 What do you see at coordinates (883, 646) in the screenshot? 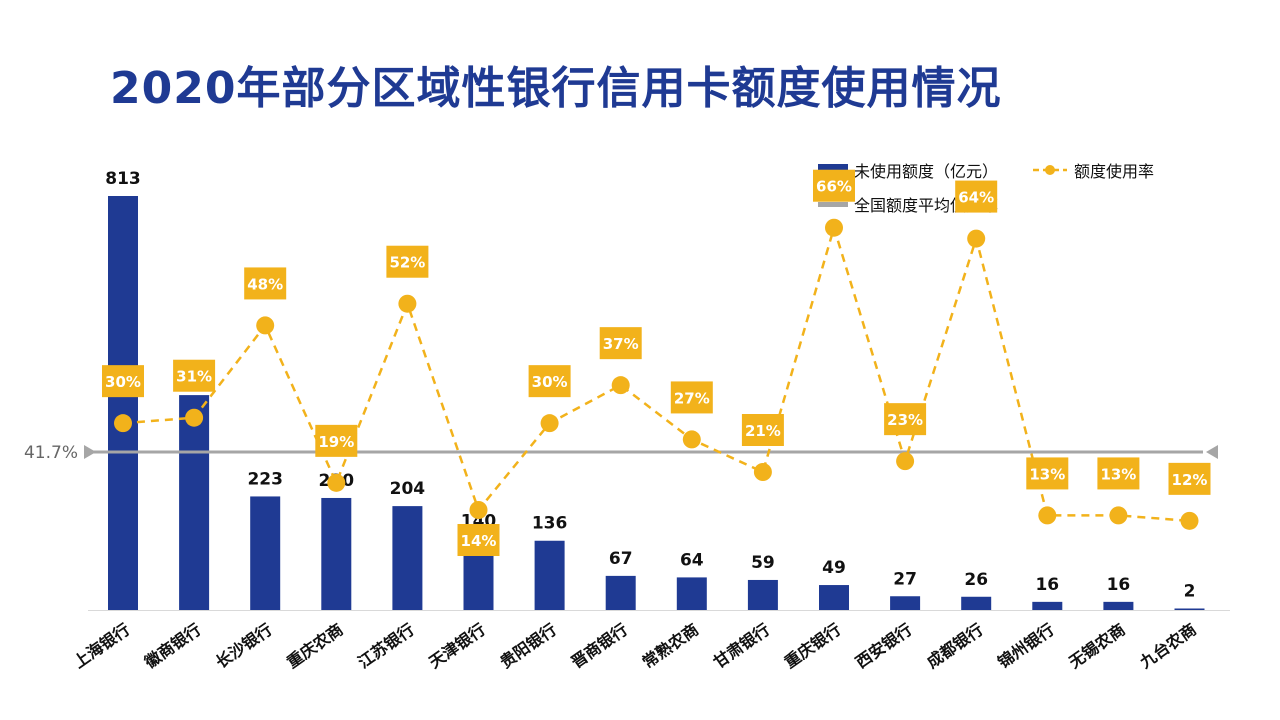
I see `x-tick-label: 西安银行` at bounding box center [883, 646].